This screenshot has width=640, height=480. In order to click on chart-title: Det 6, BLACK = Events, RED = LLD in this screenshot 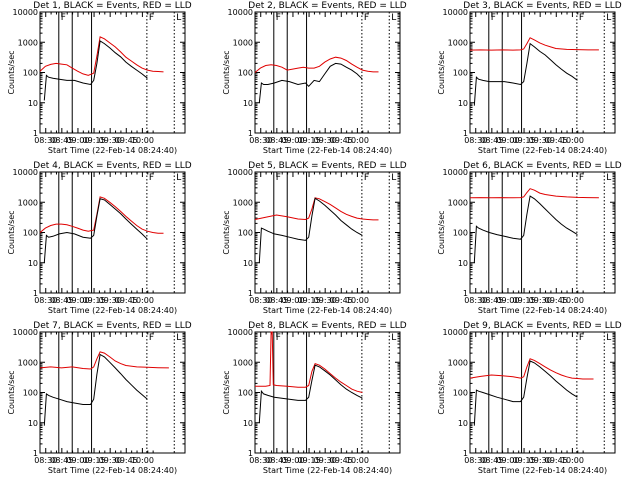, I will do `click(542, 166)`.